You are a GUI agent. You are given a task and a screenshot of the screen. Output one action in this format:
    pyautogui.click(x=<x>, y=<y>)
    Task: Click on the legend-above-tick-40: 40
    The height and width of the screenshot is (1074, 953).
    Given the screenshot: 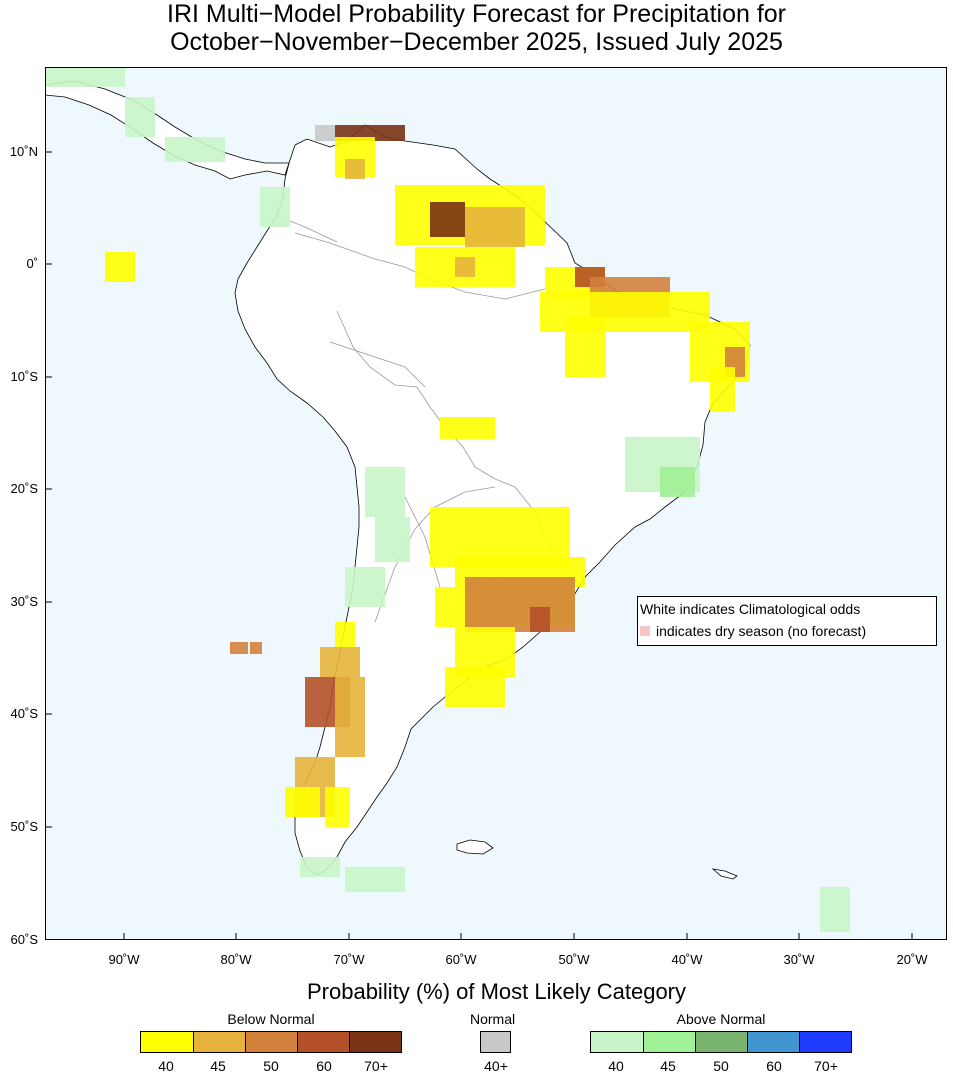 What is the action you would take?
    pyautogui.click(x=616, y=1066)
    